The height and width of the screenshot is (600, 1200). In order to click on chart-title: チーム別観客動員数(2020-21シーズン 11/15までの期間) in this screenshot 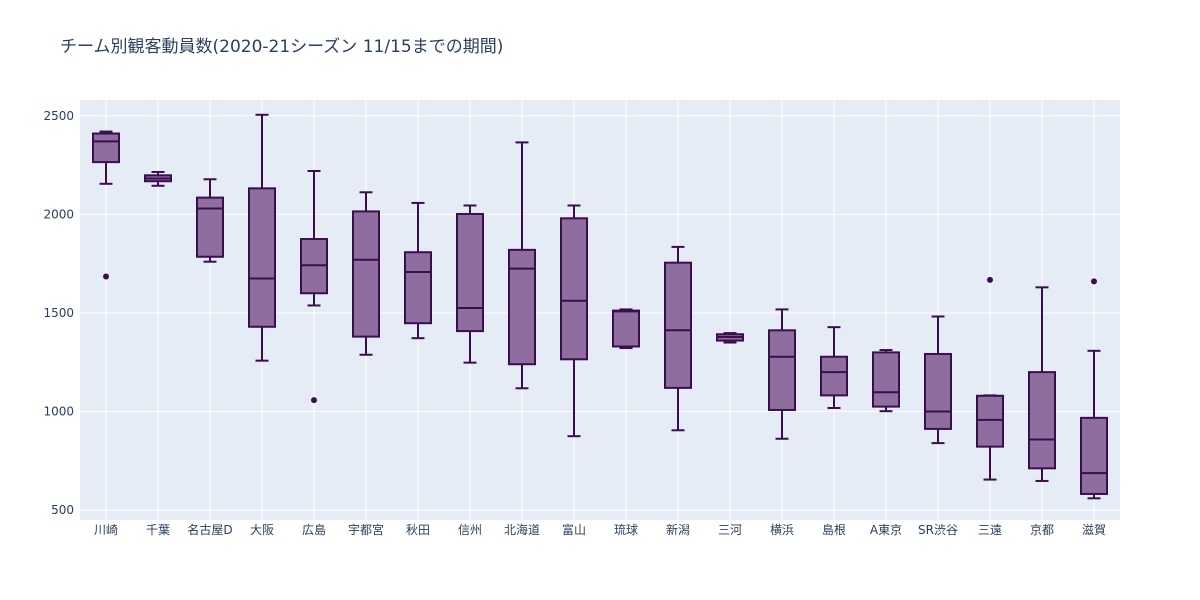, I will do `click(282, 47)`.